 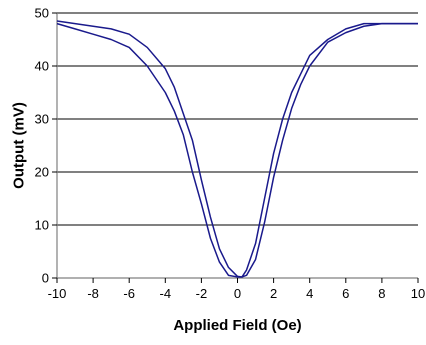 I want to click on x-axis-title: Applied Field (Oe), so click(x=237, y=325).